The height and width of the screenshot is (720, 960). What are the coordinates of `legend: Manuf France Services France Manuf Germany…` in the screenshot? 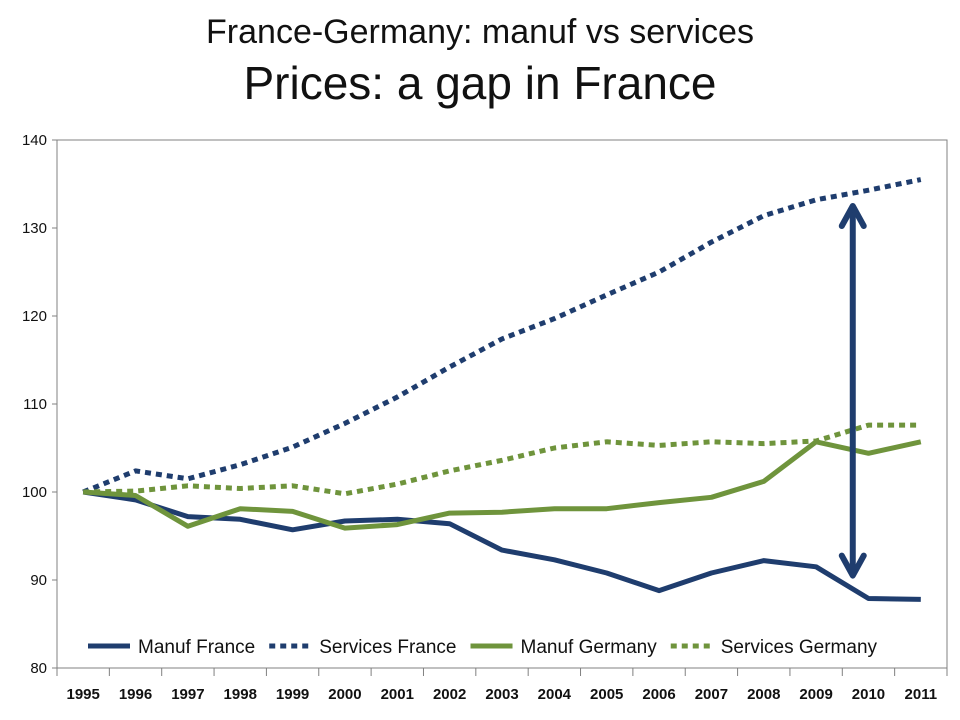 It's located at (483, 647).